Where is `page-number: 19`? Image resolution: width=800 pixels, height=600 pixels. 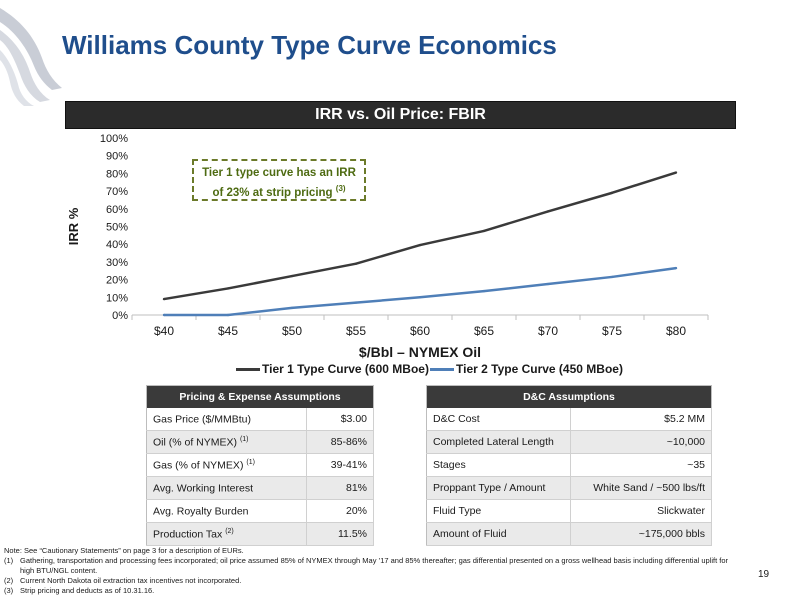
page-number: 19 is located at coordinates (764, 574).